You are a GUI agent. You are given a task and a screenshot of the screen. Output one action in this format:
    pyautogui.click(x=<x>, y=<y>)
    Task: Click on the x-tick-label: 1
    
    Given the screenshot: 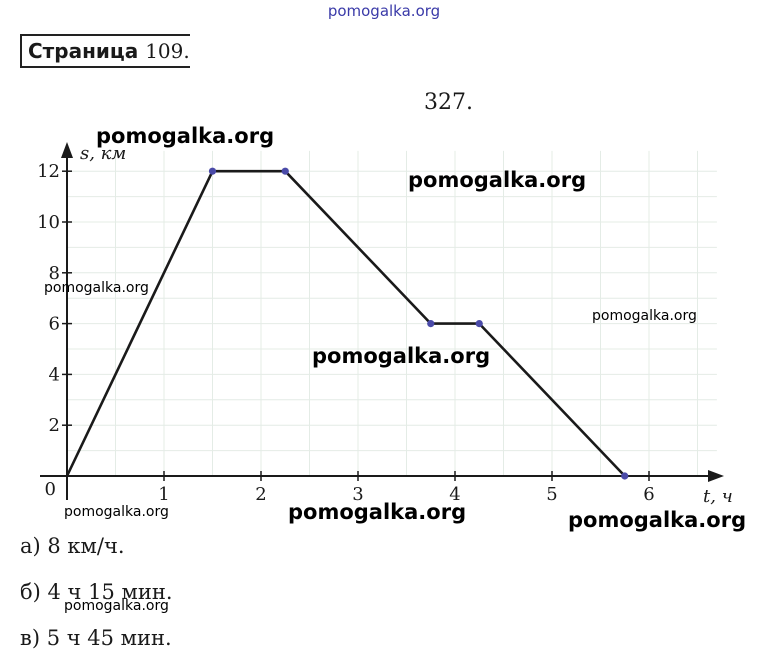 What is the action you would take?
    pyautogui.click(x=163, y=494)
    